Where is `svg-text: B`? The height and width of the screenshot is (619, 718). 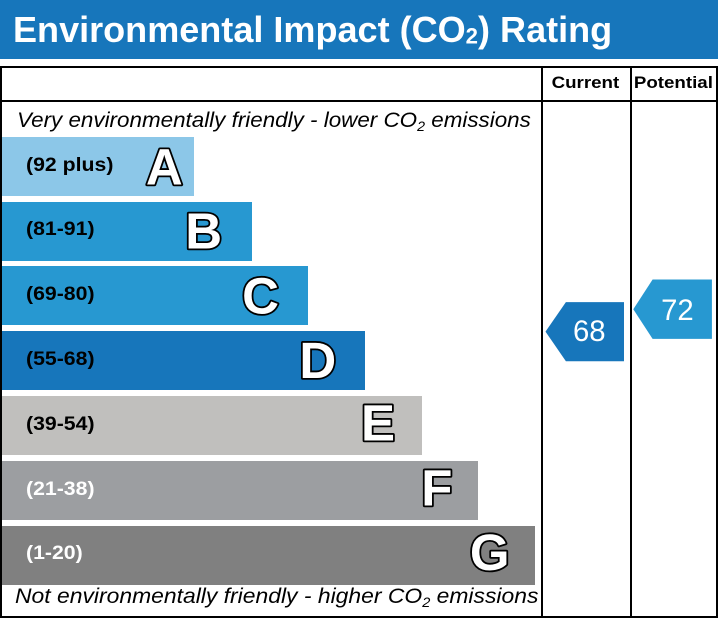 svg-text: B is located at coordinates (203, 230).